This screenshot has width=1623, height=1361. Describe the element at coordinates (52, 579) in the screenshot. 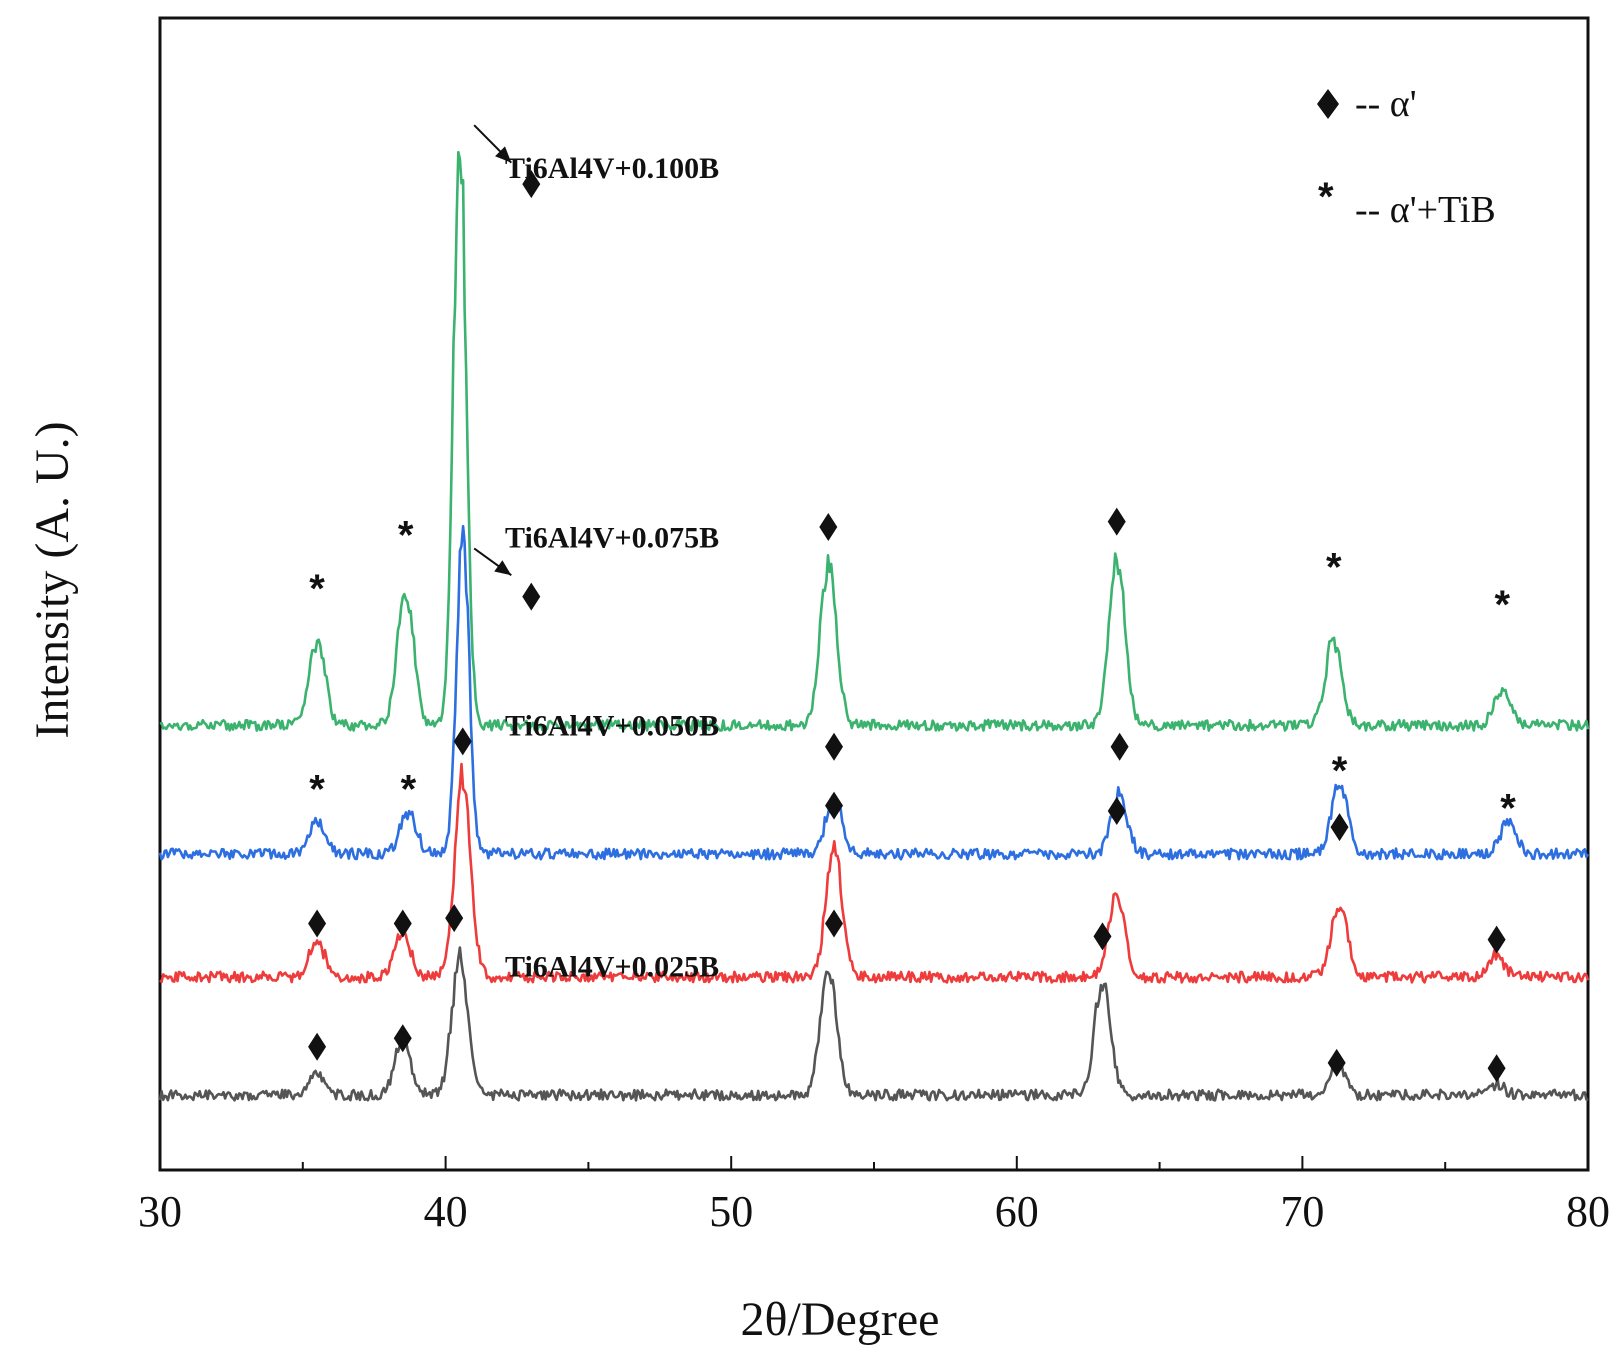

I see `y-axis-title: Intensity (A. U.)` at that location.